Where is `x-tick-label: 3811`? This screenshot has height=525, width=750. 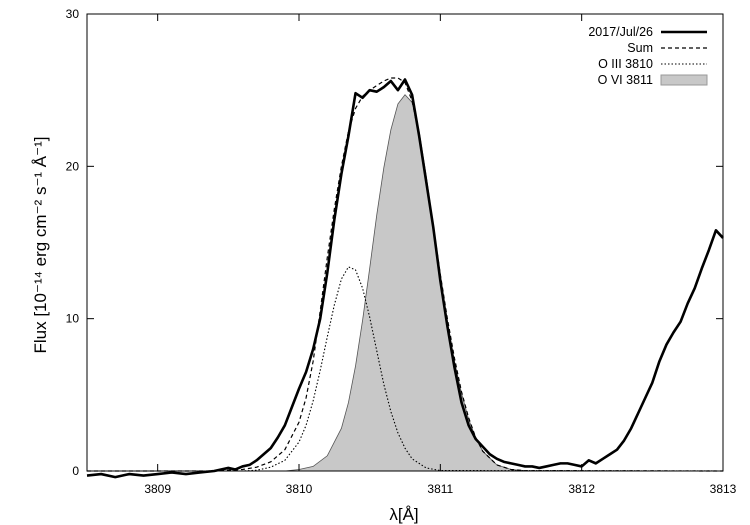
x-tick-label: 3811 is located at coordinates (440, 489).